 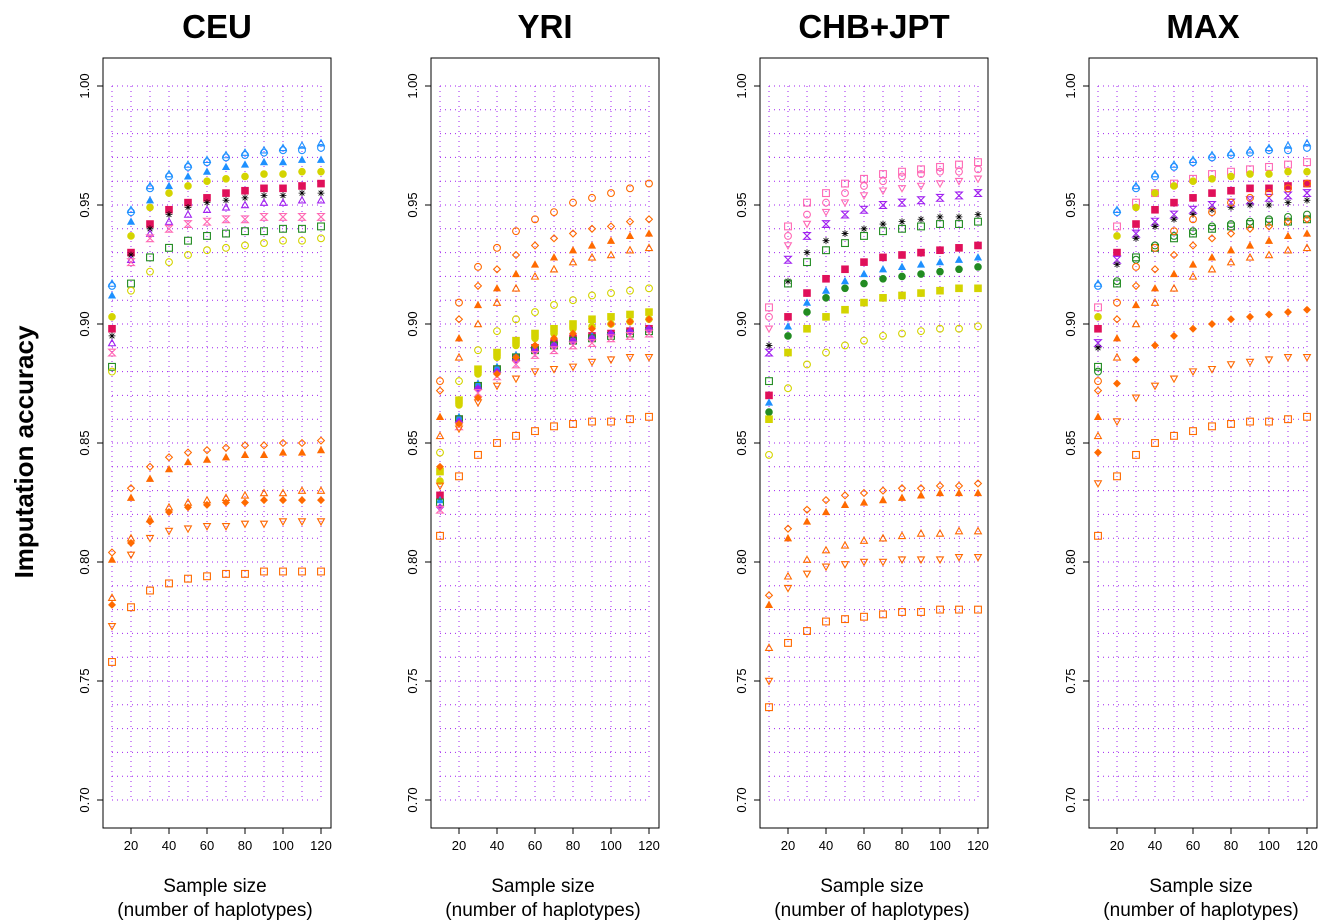 I want to click on x-axis-label-line1: Sample size, so click(x=1201, y=886).